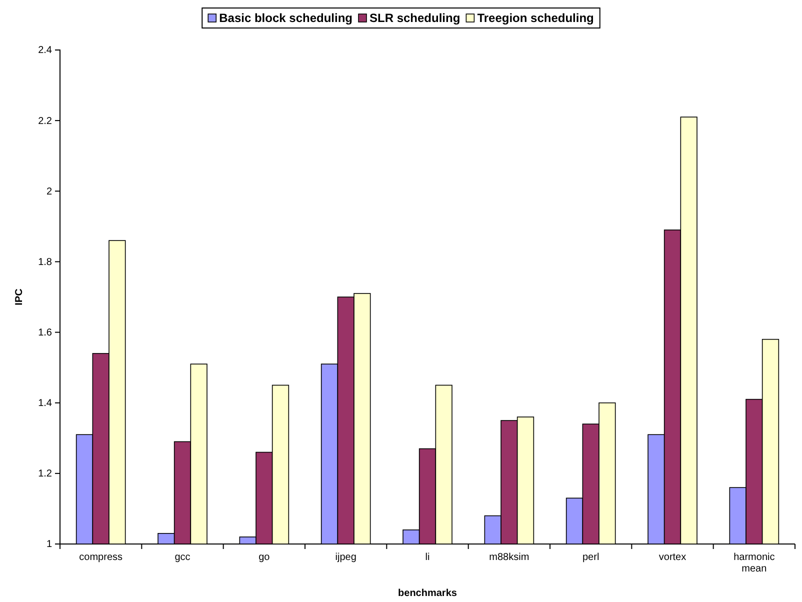 The image size is (802, 602). I want to click on x-tick-label: gcc, so click(182, 557).